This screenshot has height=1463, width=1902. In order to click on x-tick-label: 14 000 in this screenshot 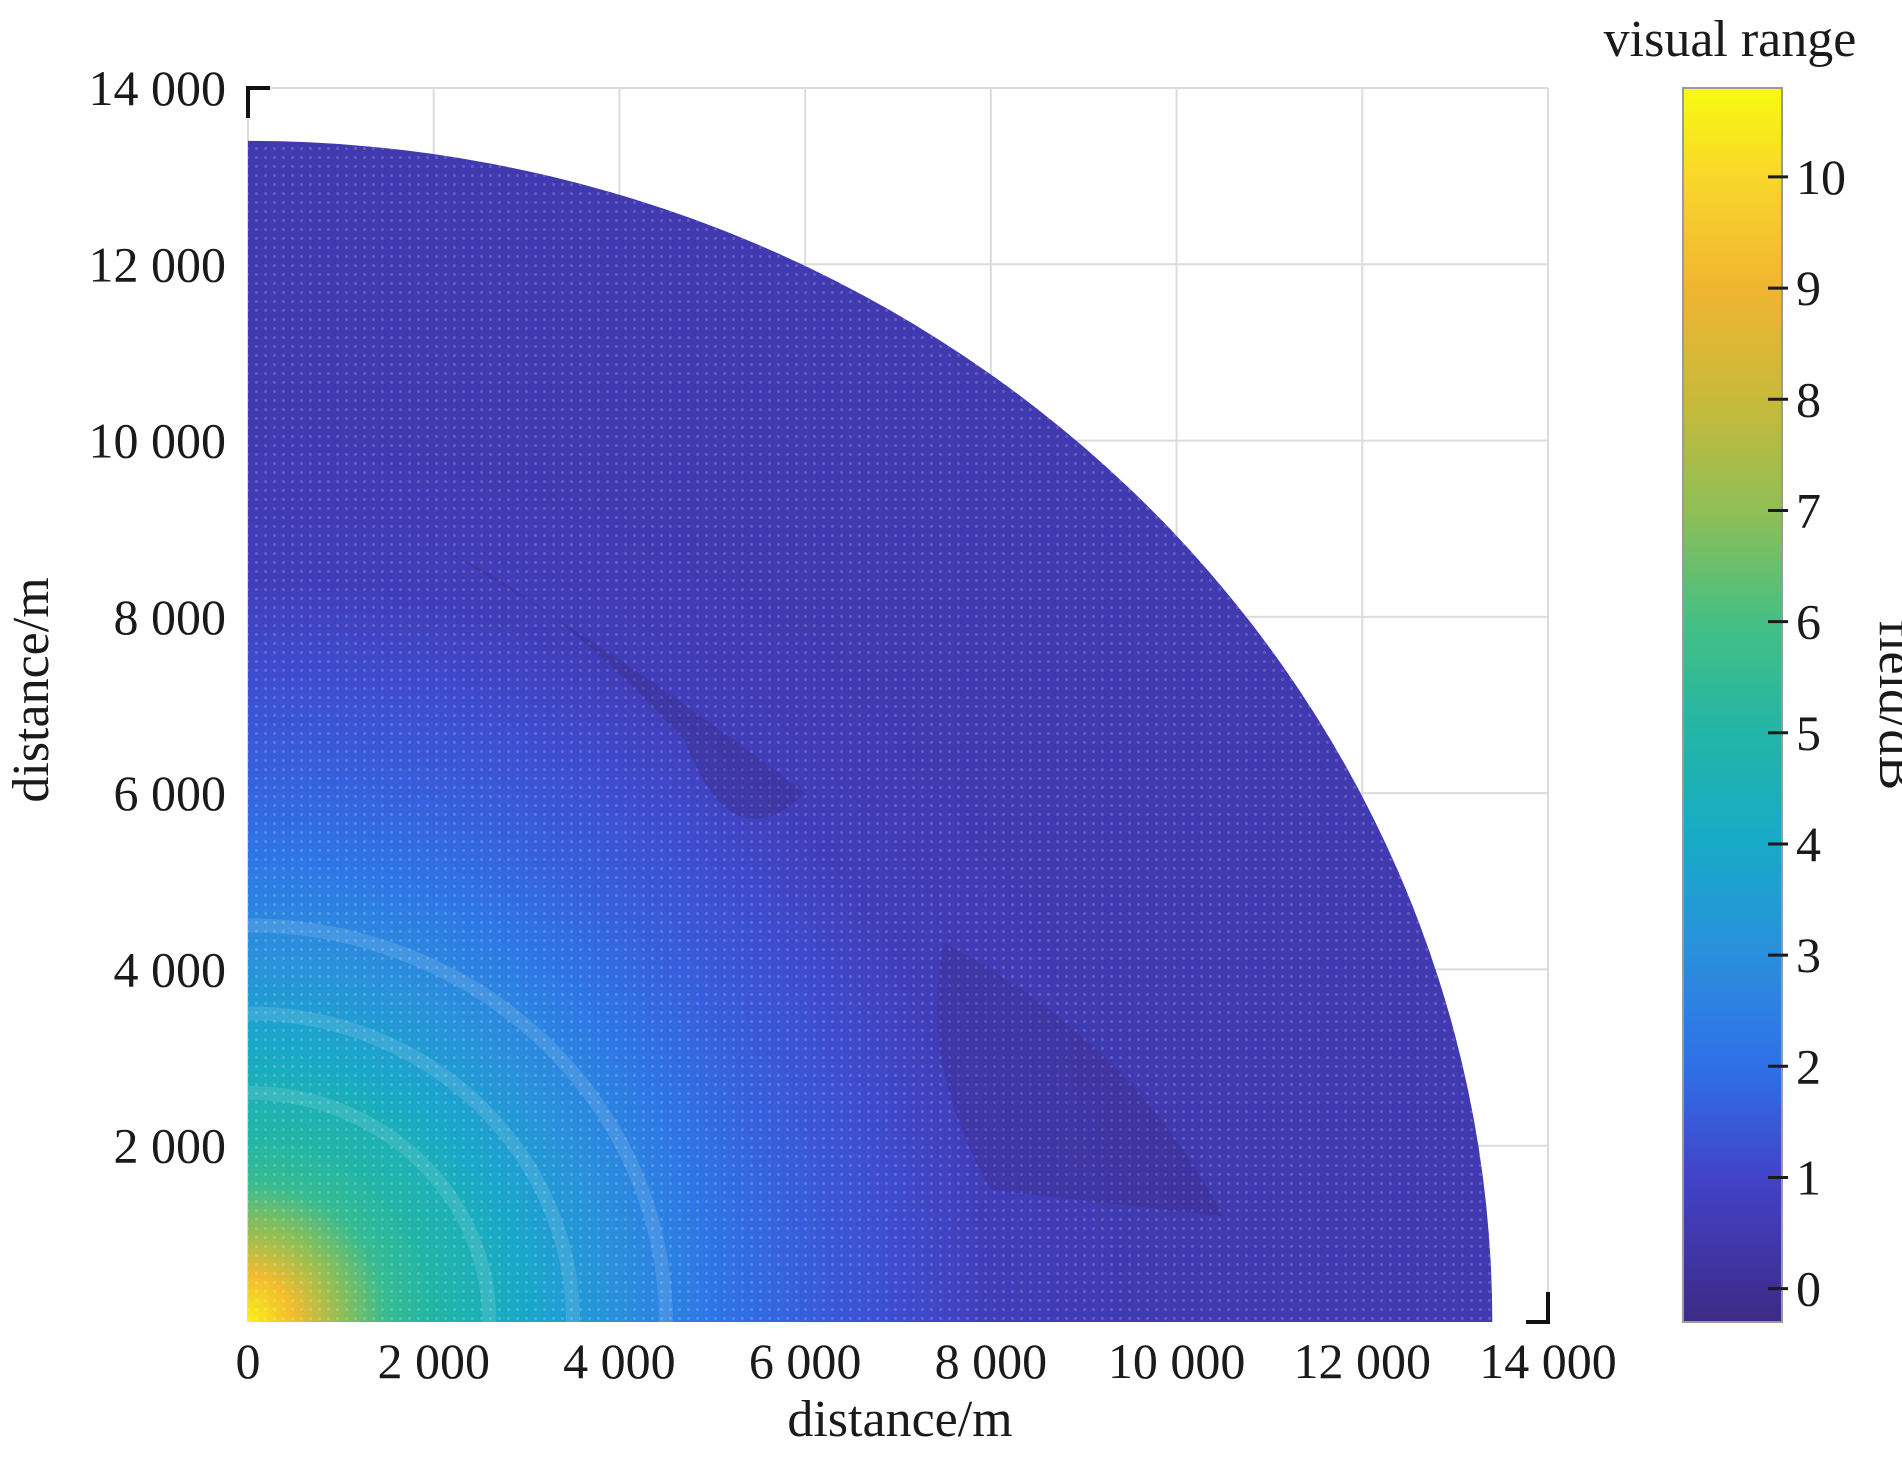, I will do `click(1548, 1361)`.